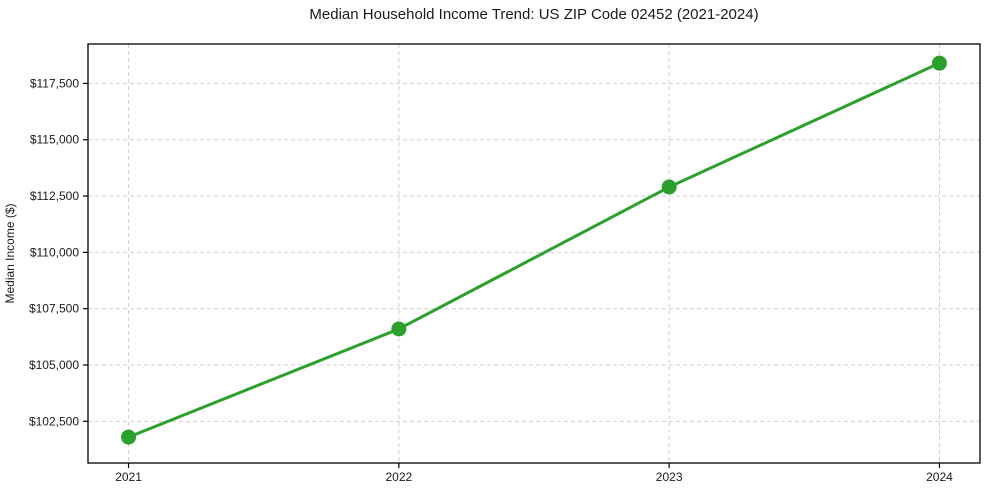  I want to click on y-tick-label: $112,500, so click(54, 196).